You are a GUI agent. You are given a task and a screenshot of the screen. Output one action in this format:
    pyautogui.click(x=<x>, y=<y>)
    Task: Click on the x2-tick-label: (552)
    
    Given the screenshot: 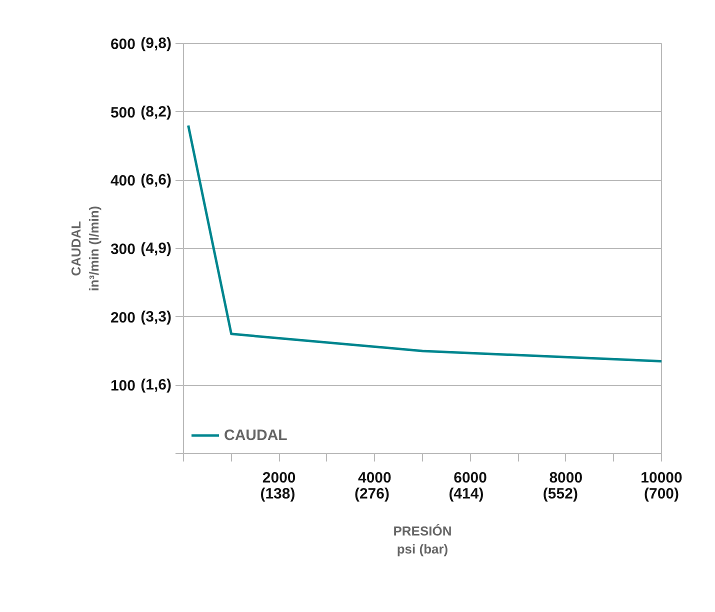 What is the action you would take?
    pyautogui.click(x=560, y=494)
    